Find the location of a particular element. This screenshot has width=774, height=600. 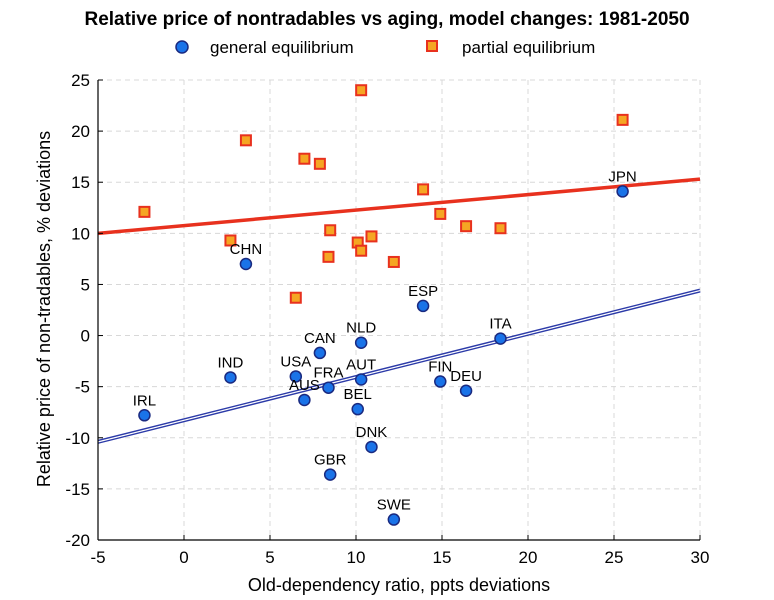

x-tick-label: 5 is located at coordinates (269, 557).